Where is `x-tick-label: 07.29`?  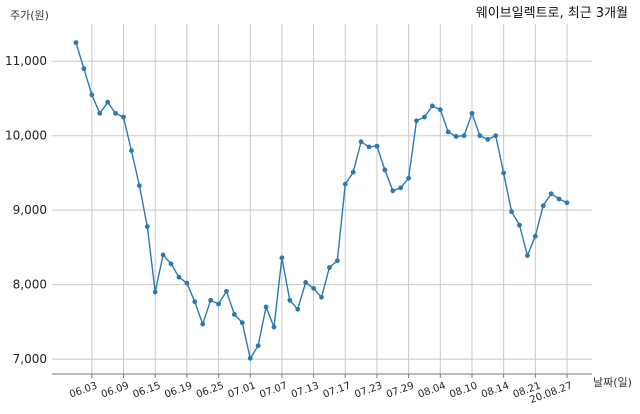 x-tick-label: 07.29 is located at coordinates (400, 390).